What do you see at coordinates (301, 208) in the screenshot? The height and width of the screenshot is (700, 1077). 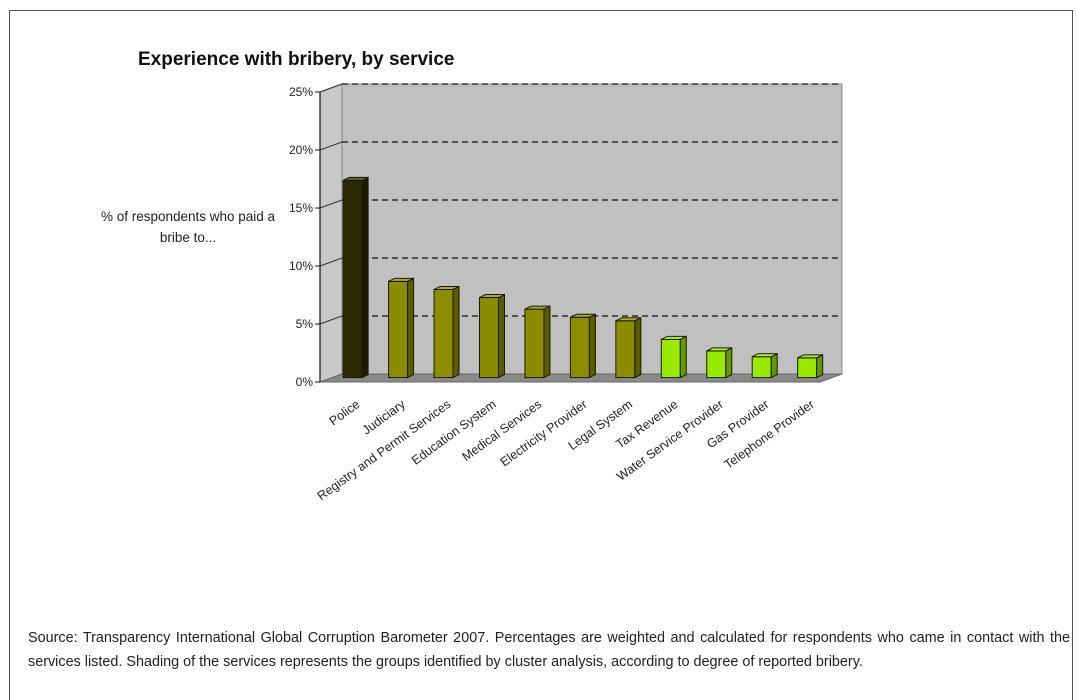 I see `y-tick-label: 15%` at bounding box center [301, 208].